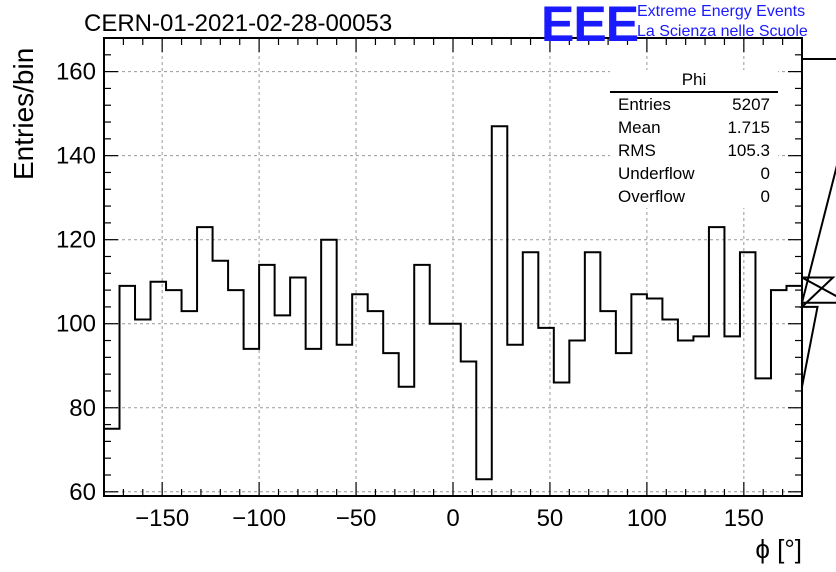 This screenshot has height=572, width=836. I want to click on x-tick-label: 150, so click(744, 518).